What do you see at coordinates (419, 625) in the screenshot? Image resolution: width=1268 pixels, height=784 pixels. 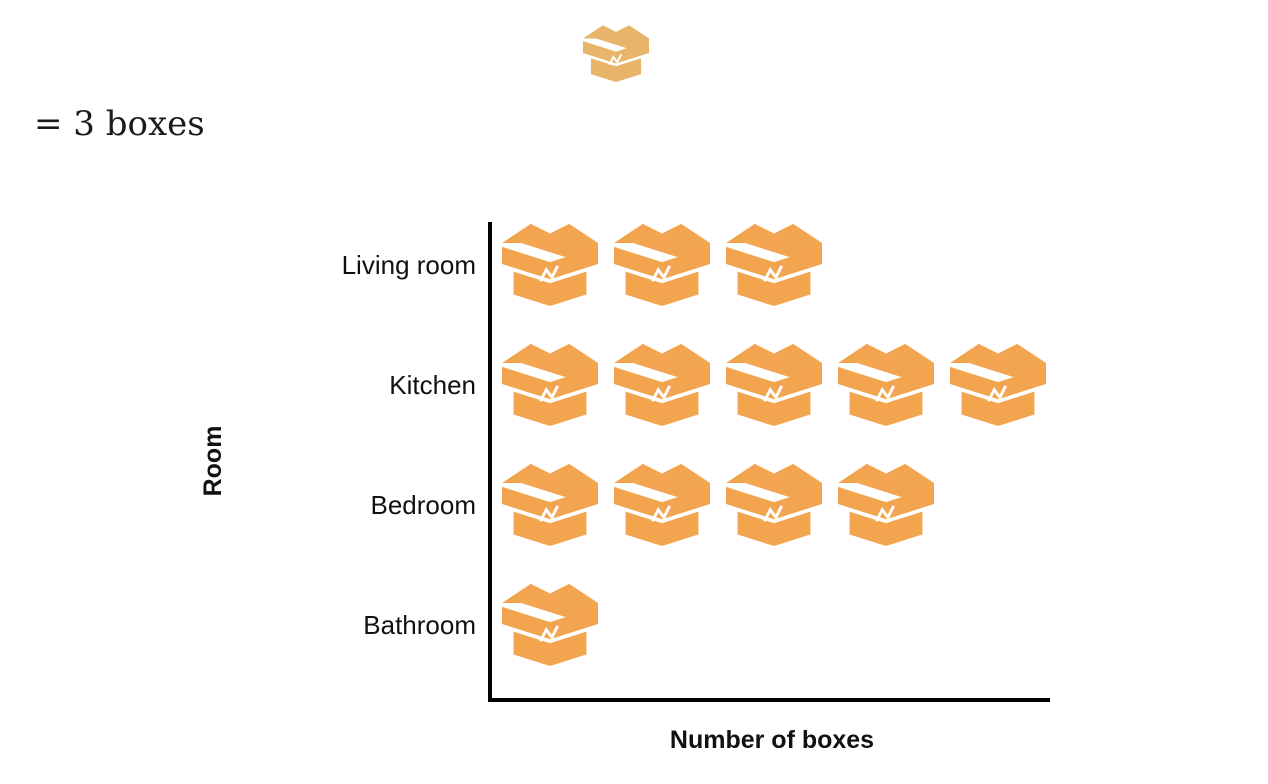 I see `category-label: Bathroom` at bounding box center [419, 625].